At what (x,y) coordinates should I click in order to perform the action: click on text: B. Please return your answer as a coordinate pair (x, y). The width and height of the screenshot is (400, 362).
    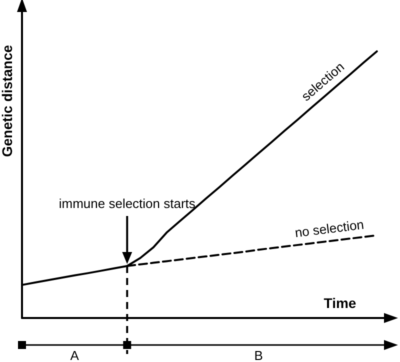
    Looking at the image, I should click on (258, 355).